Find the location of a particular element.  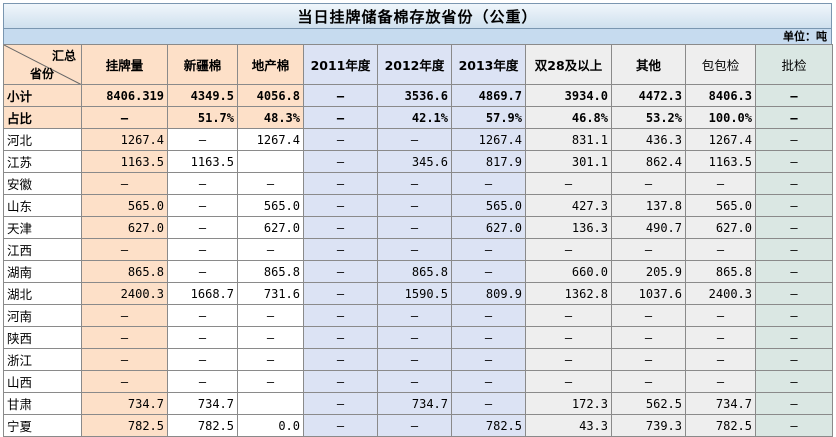

value-cell: 42.1% is located at coordinates (414, 117).